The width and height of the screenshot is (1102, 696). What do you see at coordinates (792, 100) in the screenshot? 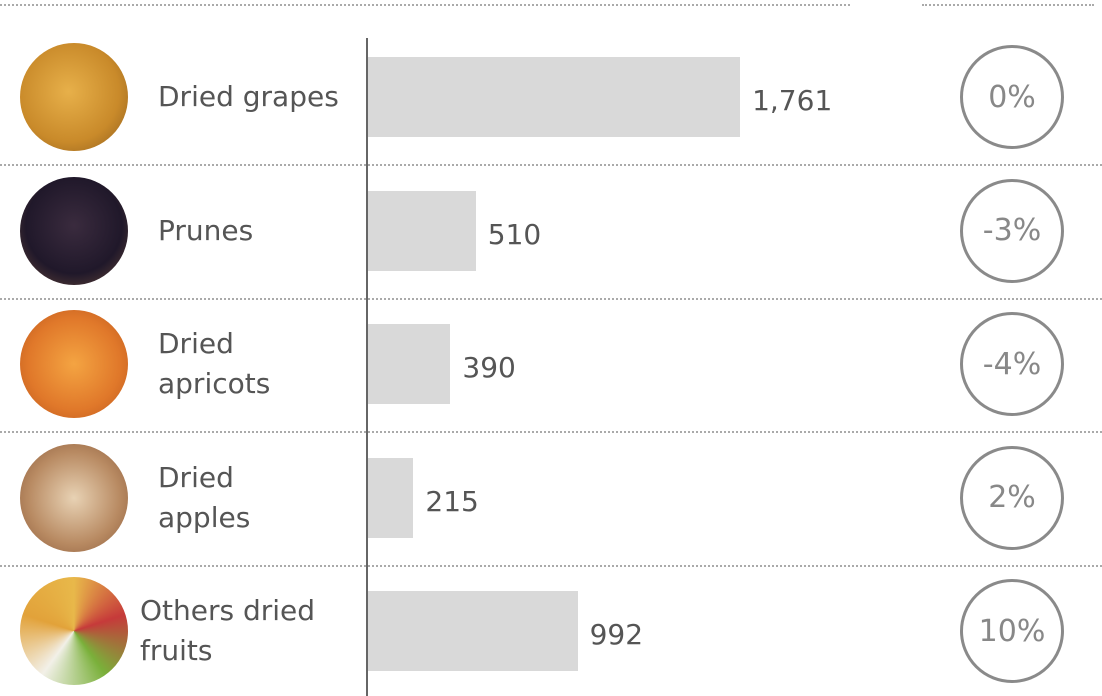
I see `value-label: 1,761` at bounding box center [792, 100].